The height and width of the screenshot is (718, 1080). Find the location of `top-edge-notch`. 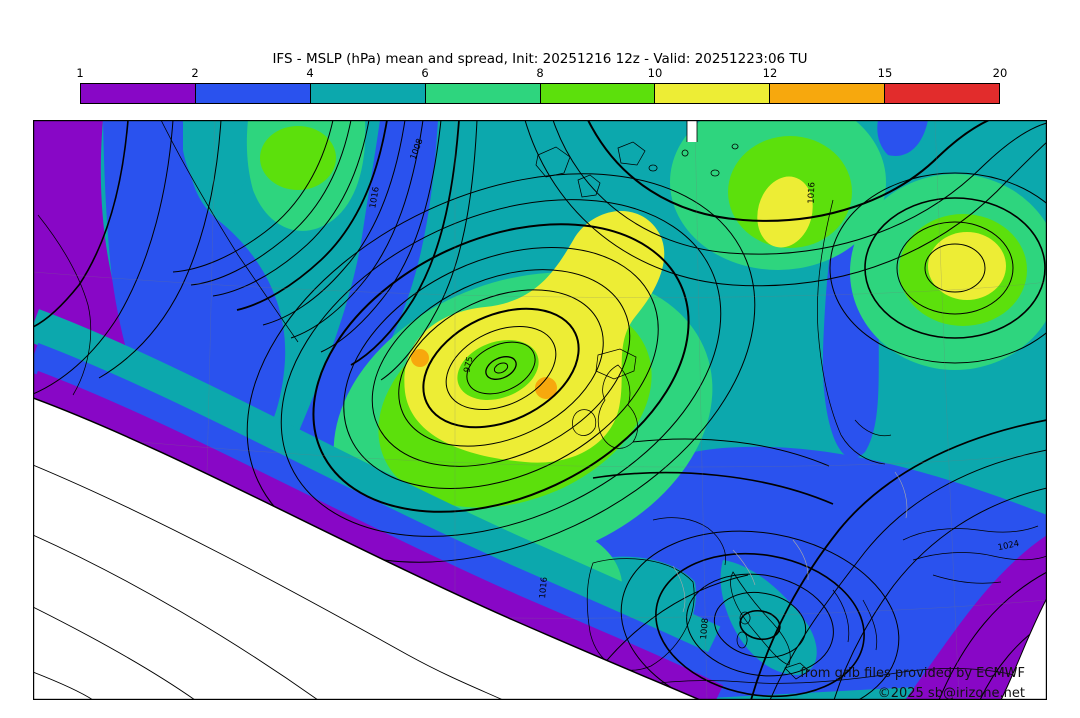

top-edge-notch is located at coordinates (692, 131).